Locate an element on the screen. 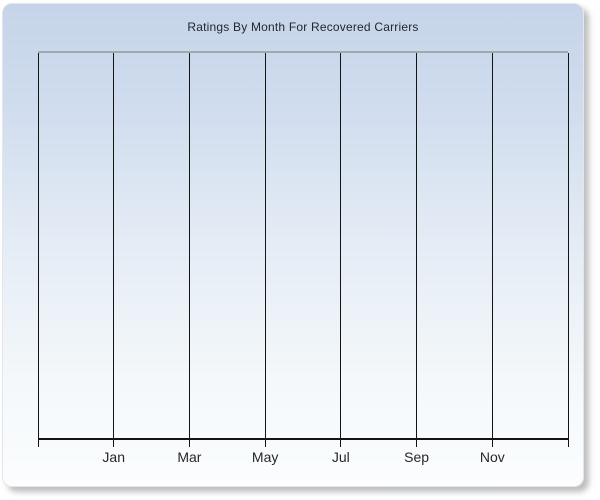 The width and height of the screenshot is (600, 500). x-axis-label-sep: Sep is located at coordinates (417, 457).